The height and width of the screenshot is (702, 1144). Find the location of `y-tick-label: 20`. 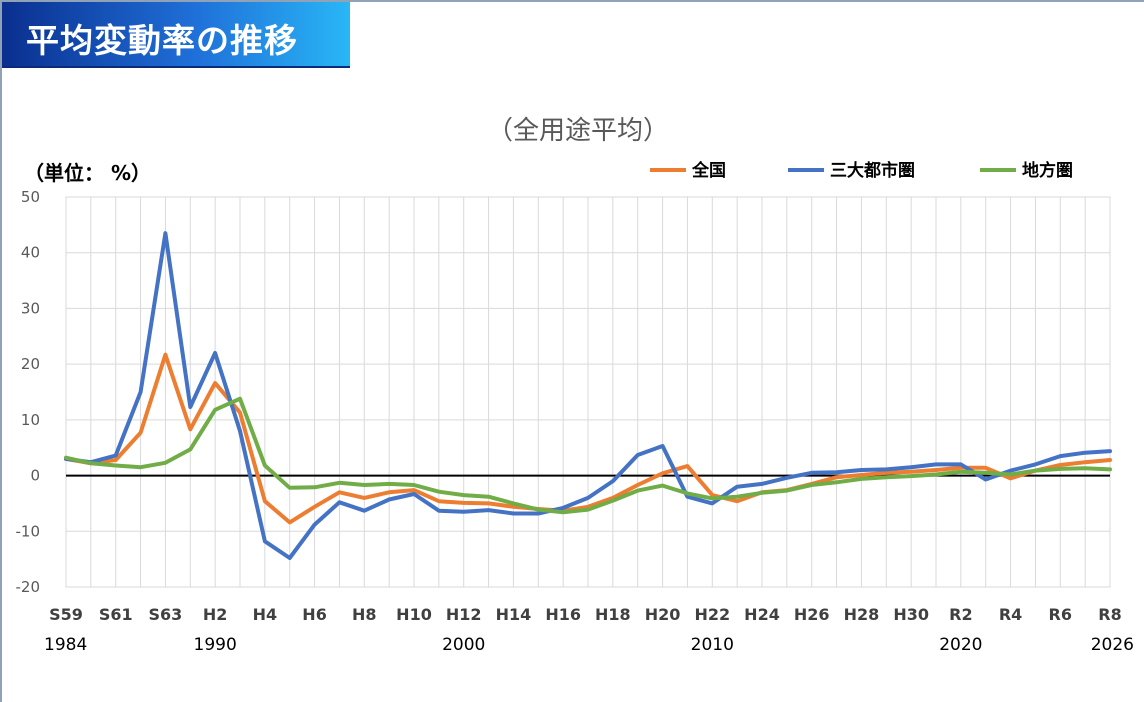

y-tick-label: 20 is located at coordinates (30, 364).